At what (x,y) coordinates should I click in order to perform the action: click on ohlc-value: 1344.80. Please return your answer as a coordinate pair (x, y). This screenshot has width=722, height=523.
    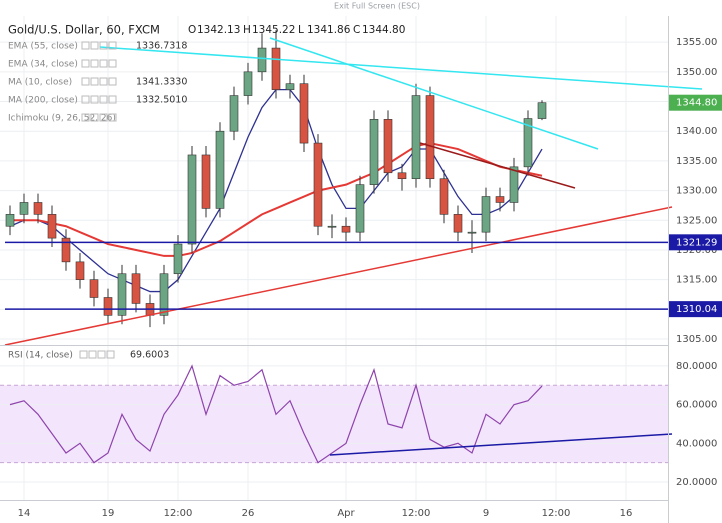
    Looking at the image, I should click on (383, 30).